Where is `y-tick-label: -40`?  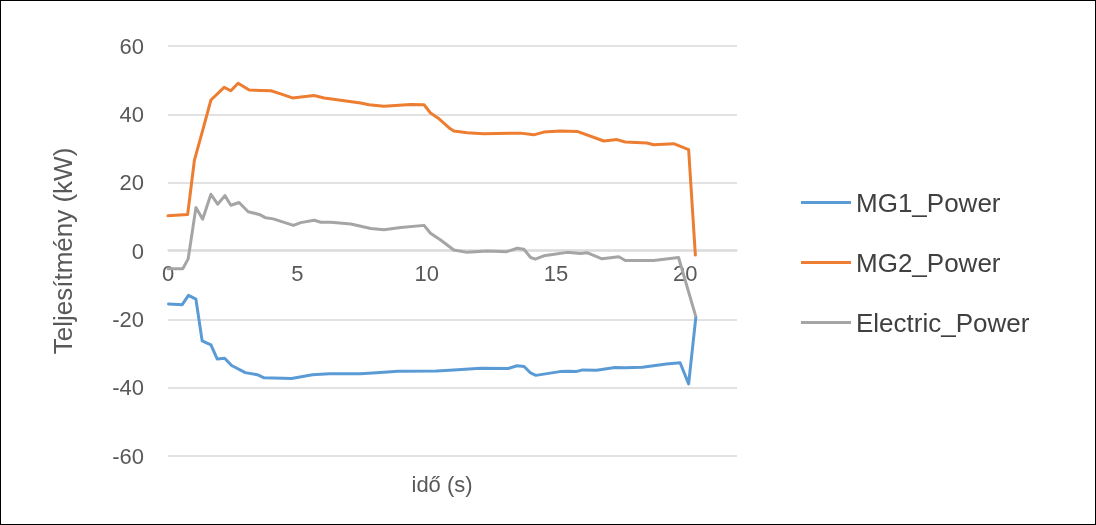 y-tick-label: -40 is located at coordinates (128, 388).